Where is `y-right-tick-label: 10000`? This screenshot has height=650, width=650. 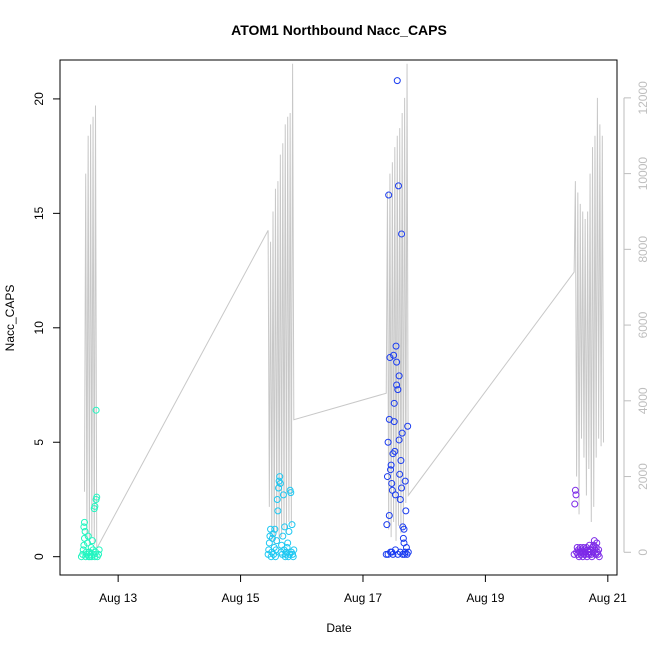 y-right-tick-label: 10000 is located at coordinates (643, 174).